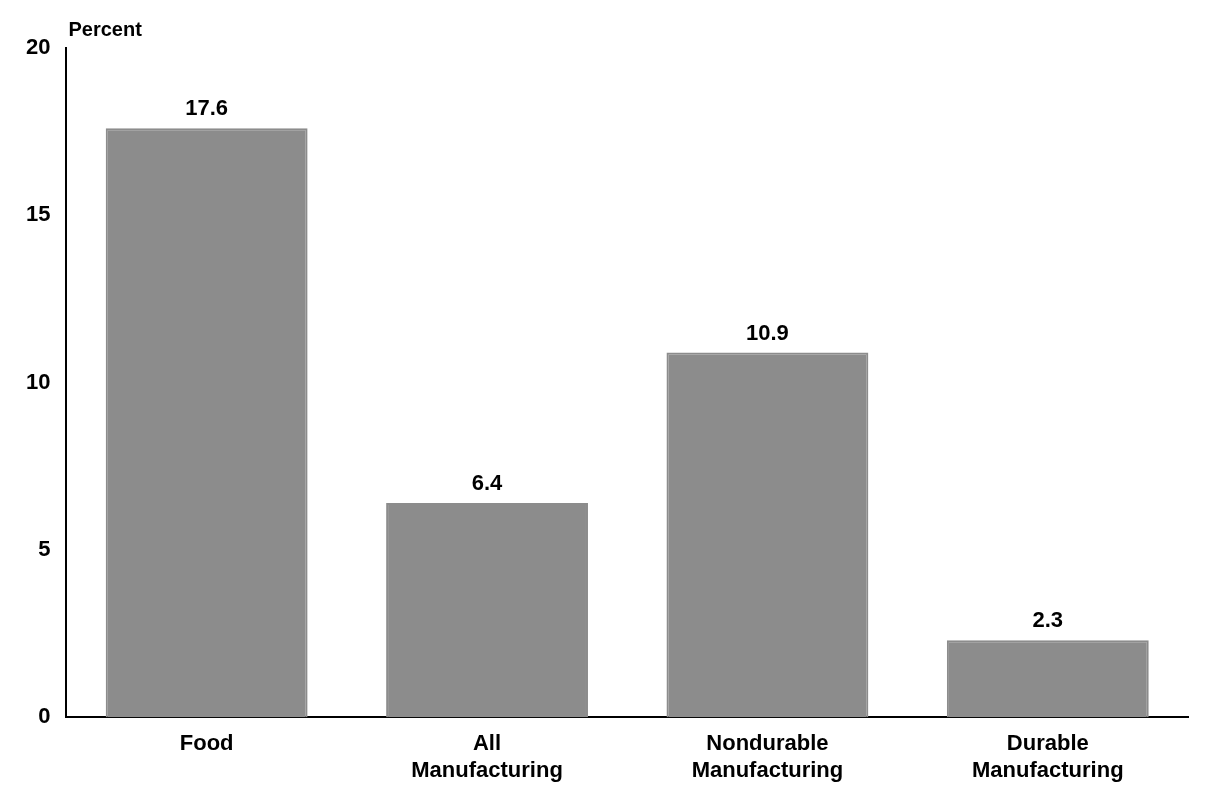 This screenshot has width=1211, height=809. What do you see at coordinates (487, 483) in the screenshot?
I see `data-label: 6.4` at bounding box center [487, 483].